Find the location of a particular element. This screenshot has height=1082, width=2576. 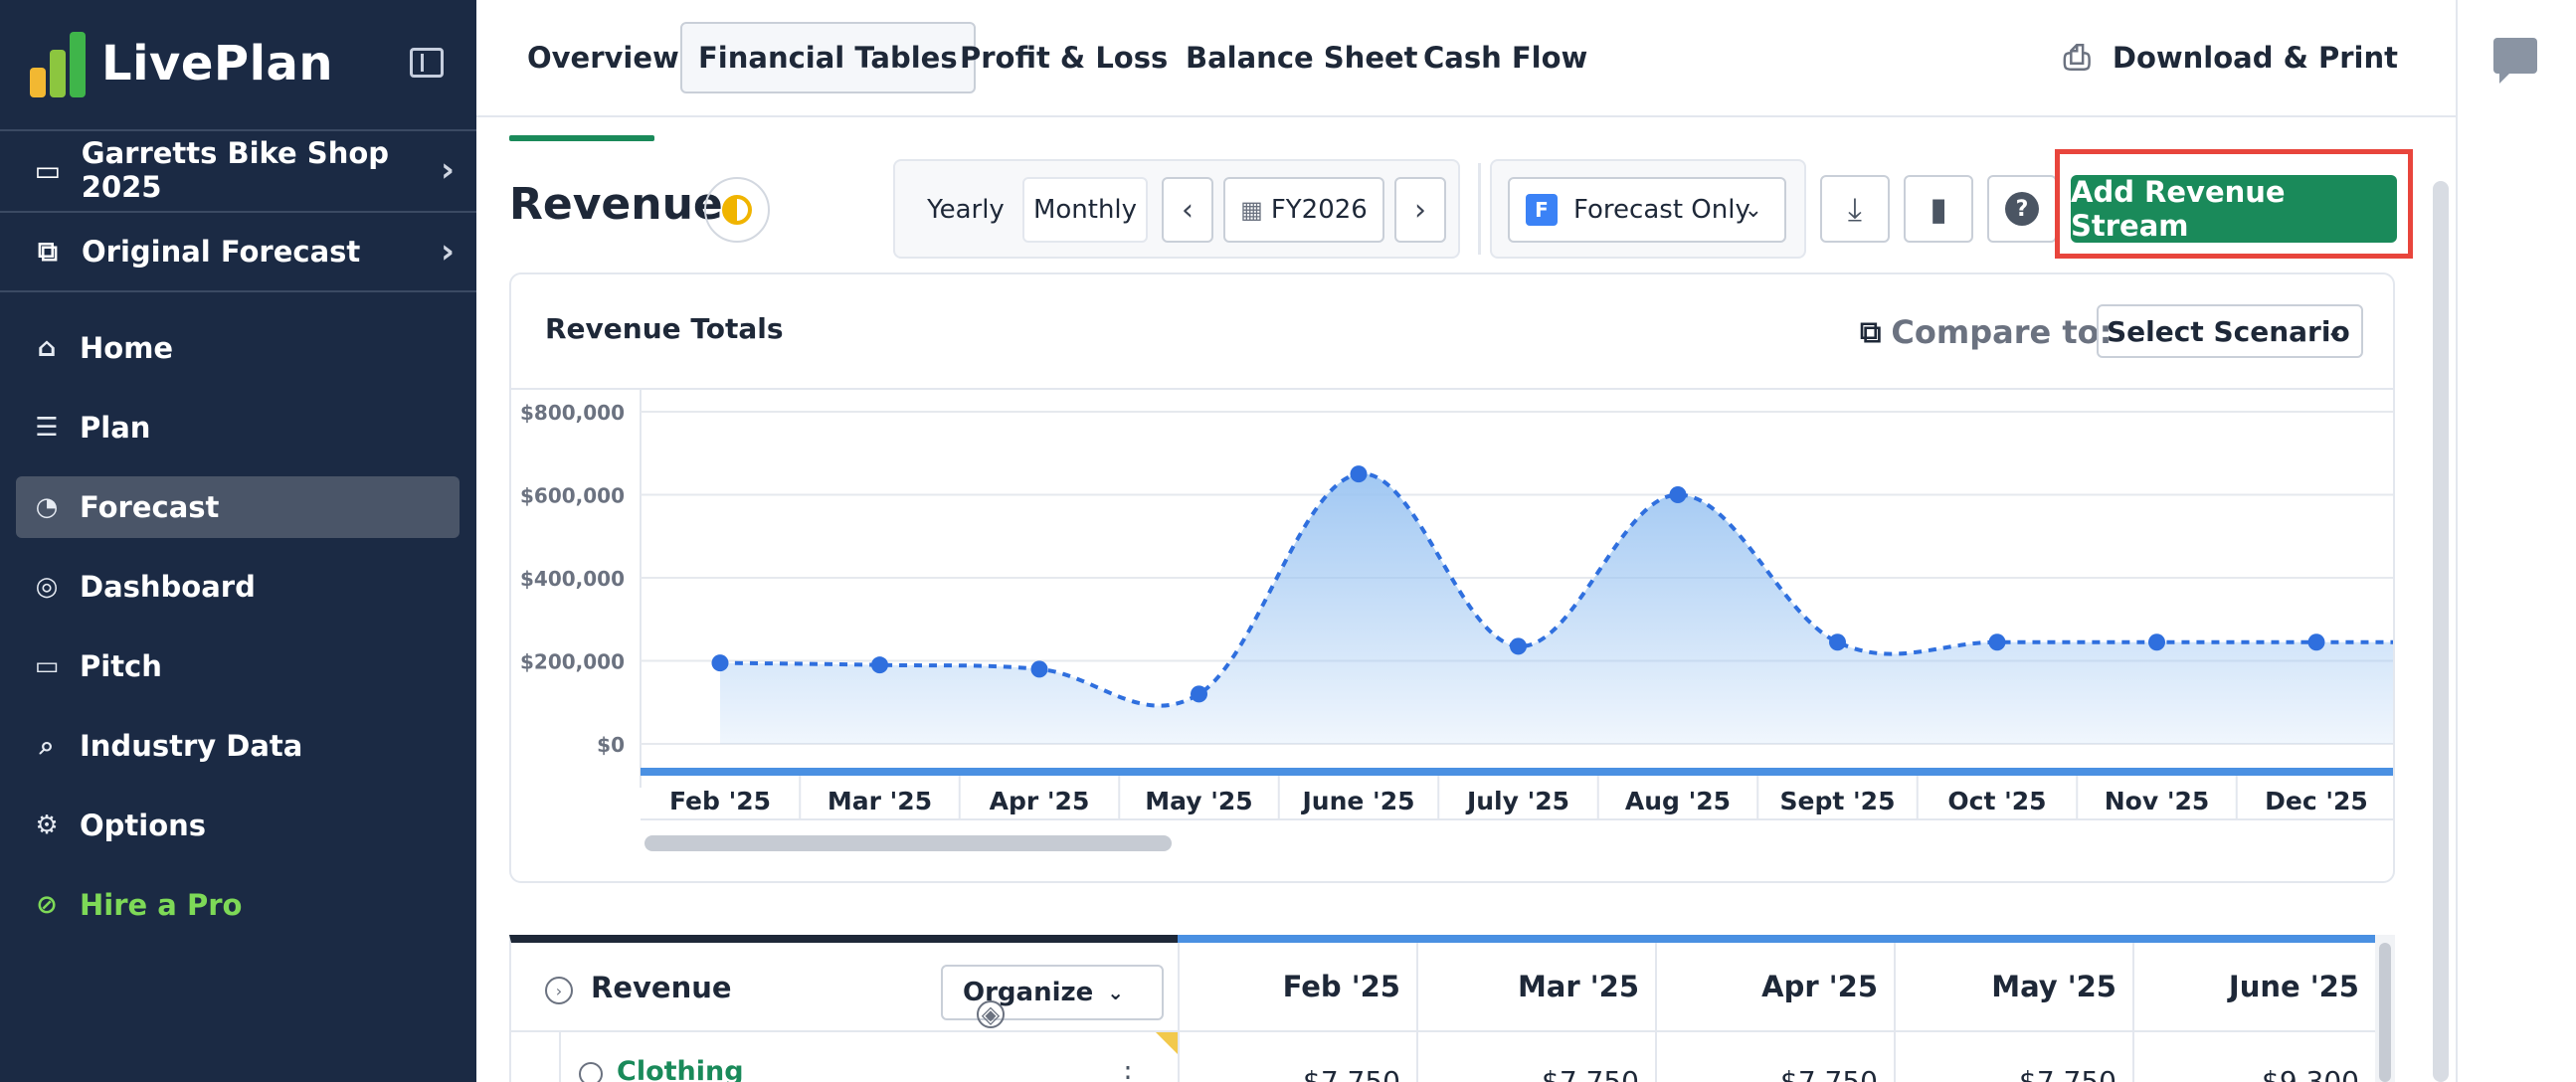

yearly-toggle: Yearly is located at coordinates (966, 210).